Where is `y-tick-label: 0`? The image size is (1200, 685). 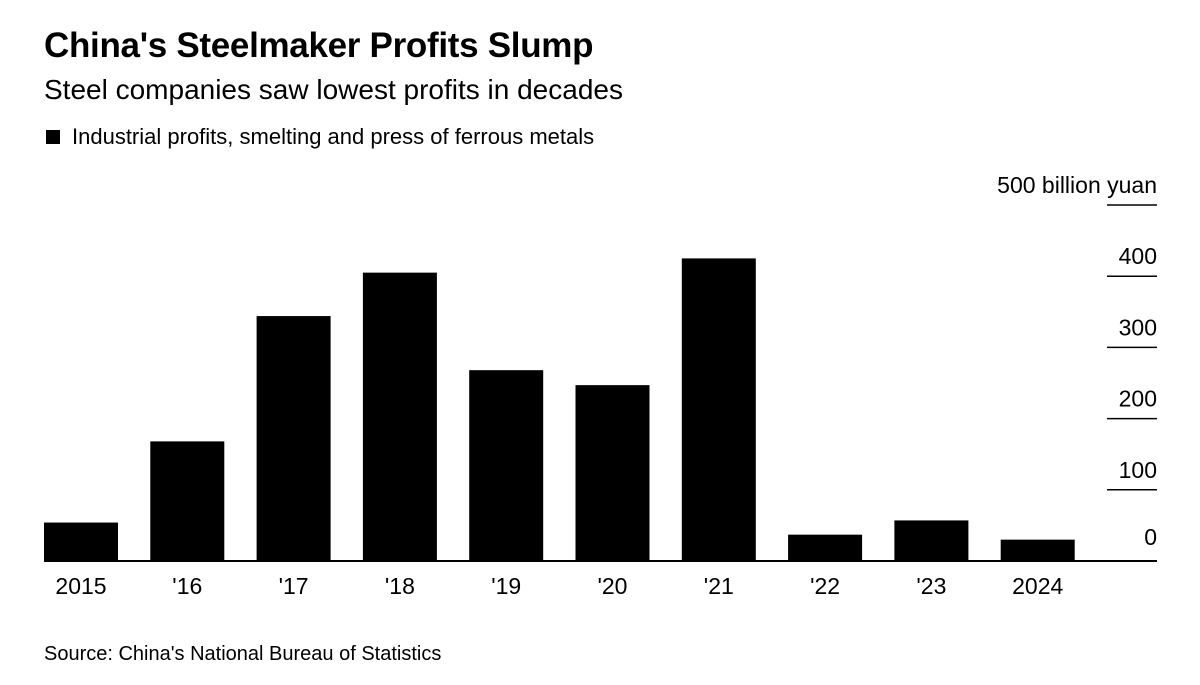
y-tick-label: 0 is located at coordinates (1150, 537).